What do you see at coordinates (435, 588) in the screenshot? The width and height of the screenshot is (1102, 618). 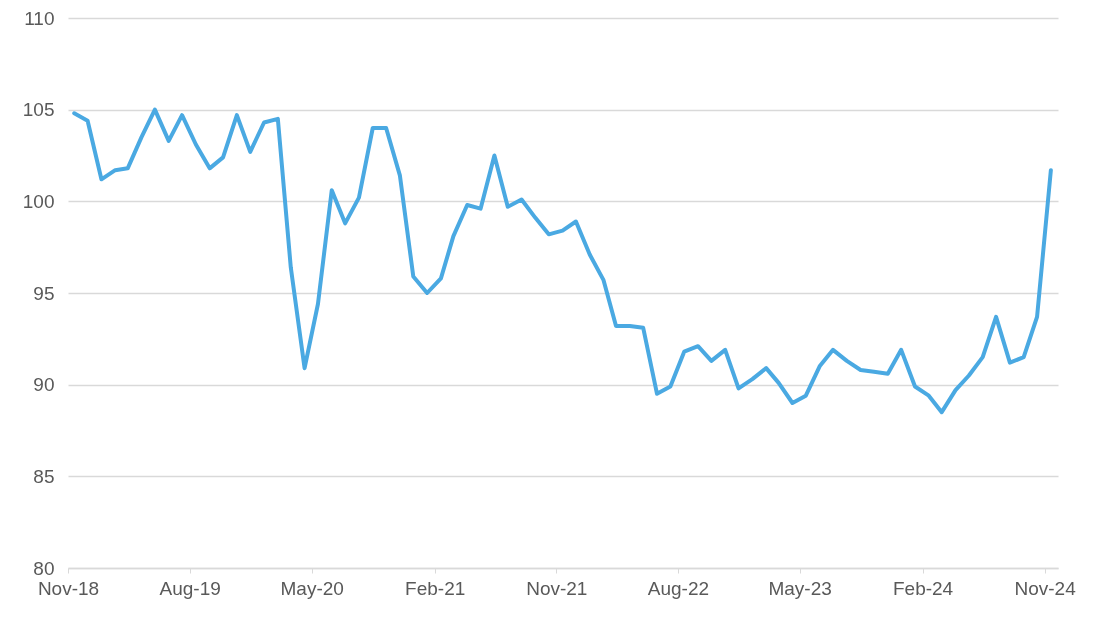 I see `x-tick-label: Feb-21` at bounding box center [435, 588].